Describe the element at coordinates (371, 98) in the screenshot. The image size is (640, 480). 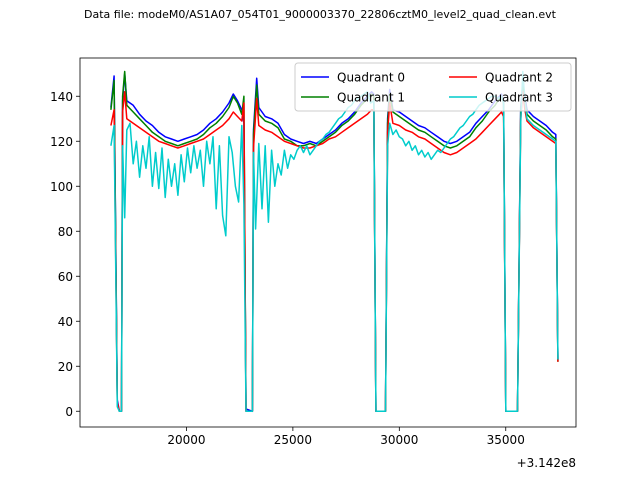
I see `legend-label-1: Quadrant 1` at that location.